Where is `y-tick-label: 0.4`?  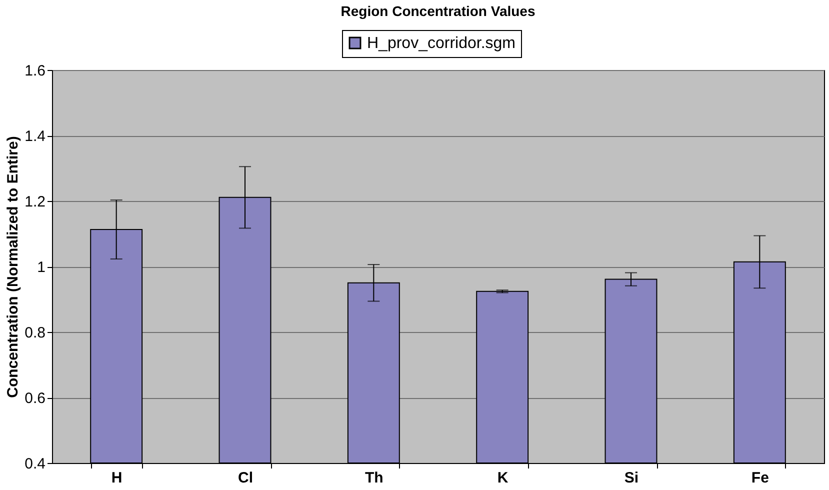
y-tick-label: 0.4 is located at coordinates (35, 464).